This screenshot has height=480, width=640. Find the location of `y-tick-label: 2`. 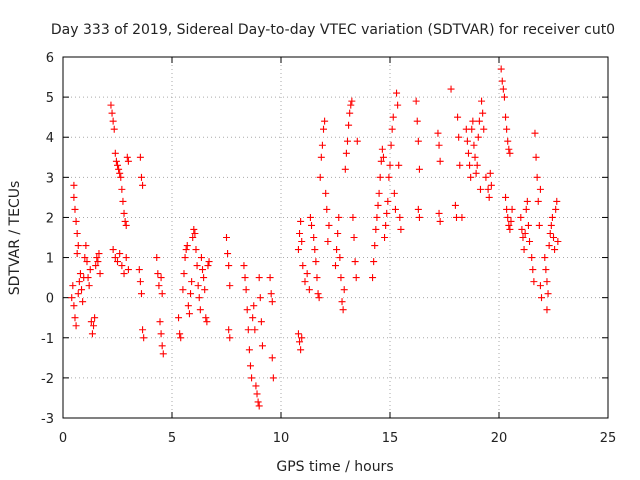

y-tick-label: 2 is located at coordinates (50, 218).